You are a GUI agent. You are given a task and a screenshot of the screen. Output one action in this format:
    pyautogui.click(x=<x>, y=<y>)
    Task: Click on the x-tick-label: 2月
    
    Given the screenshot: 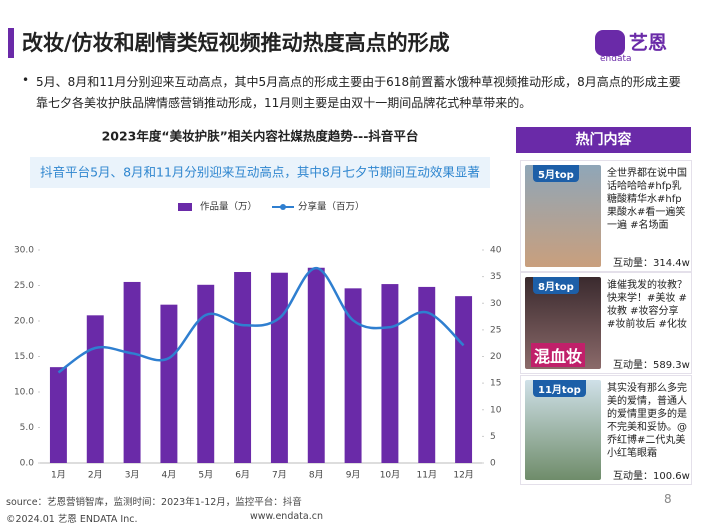 What is the action you would take?
    pyautogui.click(x=95, y=475)
    